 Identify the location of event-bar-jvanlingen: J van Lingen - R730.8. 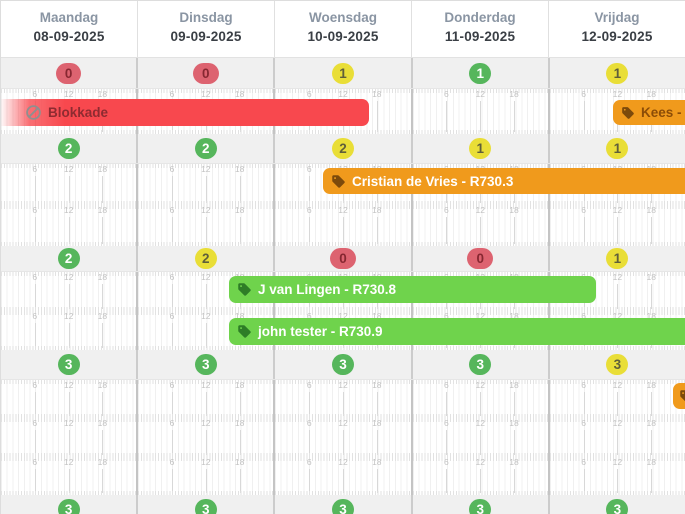
(412, 289).